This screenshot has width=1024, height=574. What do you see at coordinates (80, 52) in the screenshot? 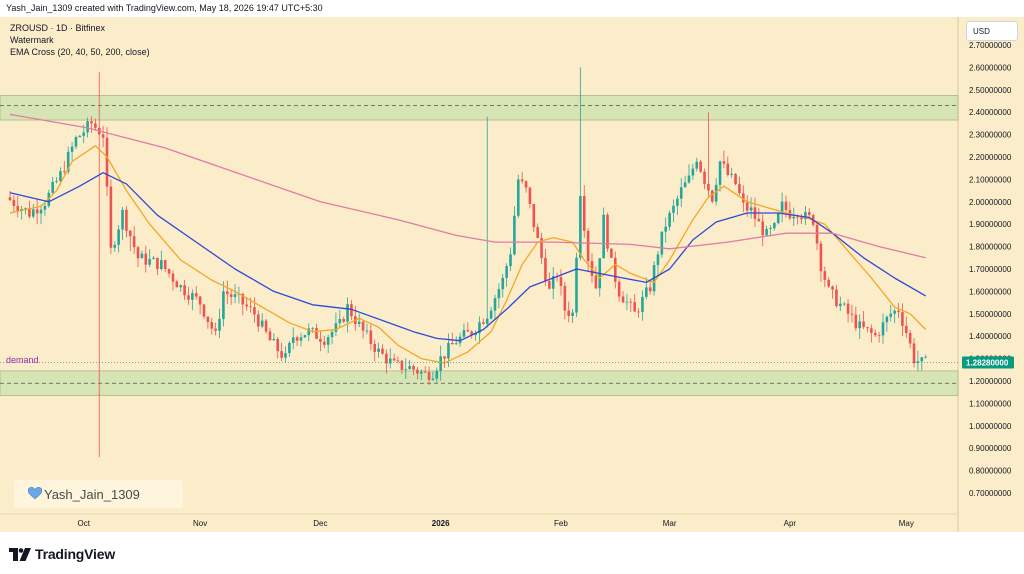
I see `ema-cross-indicator-label: EMA Cross (20, 40, 50, 200, close)` at bounding box center [80, 52].